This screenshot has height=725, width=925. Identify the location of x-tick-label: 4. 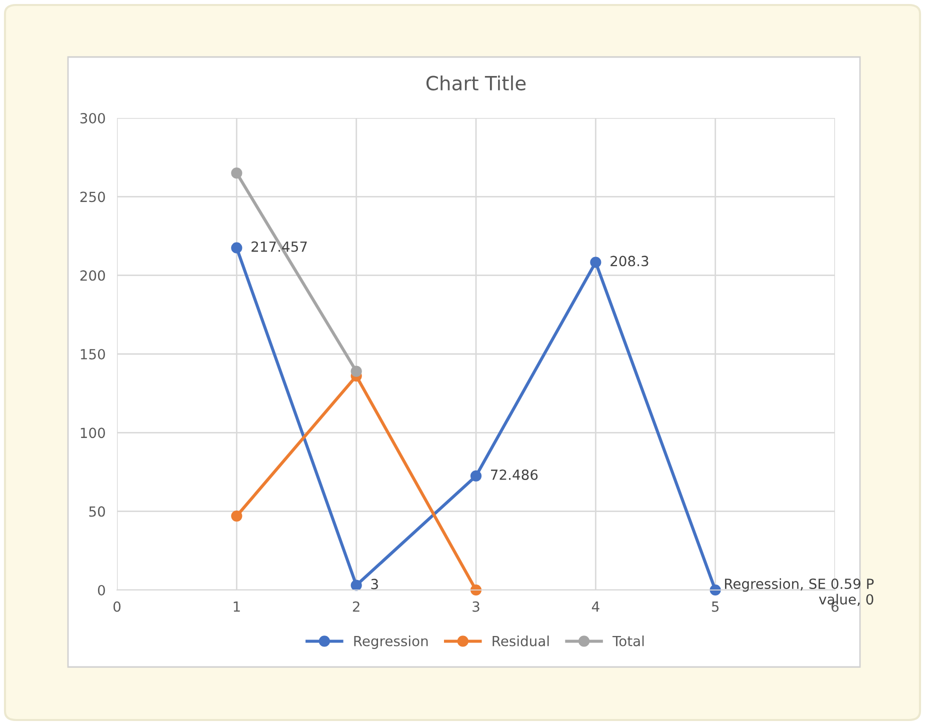
(596, 607).